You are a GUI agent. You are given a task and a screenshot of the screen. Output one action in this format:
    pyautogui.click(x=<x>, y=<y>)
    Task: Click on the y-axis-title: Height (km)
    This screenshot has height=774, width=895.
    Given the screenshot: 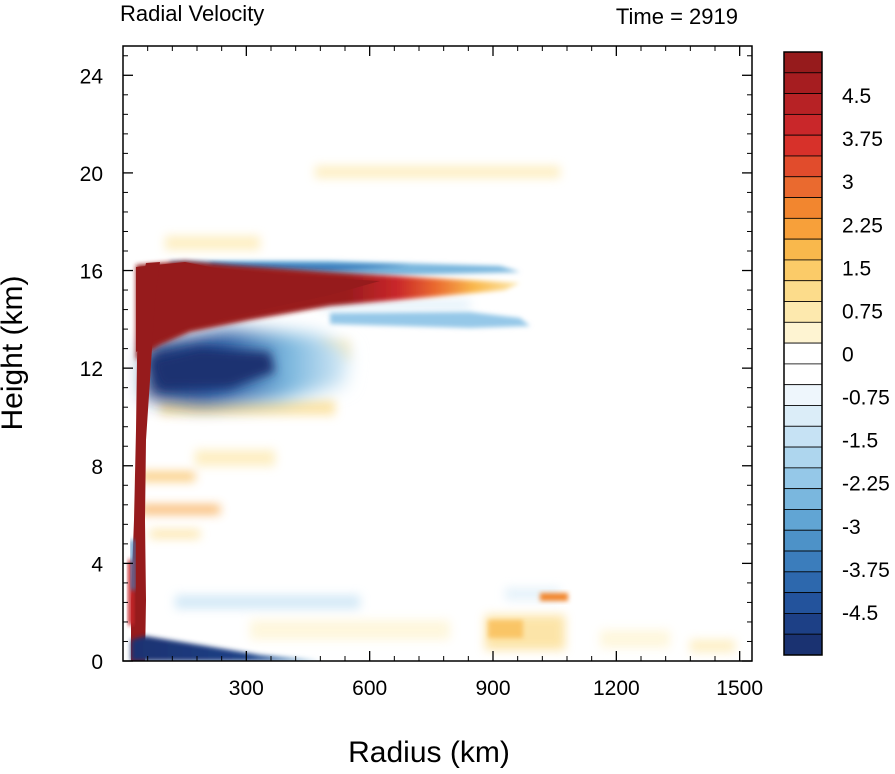 What is the action you would take?
    pyautogui.click(x=14, y=352)
    